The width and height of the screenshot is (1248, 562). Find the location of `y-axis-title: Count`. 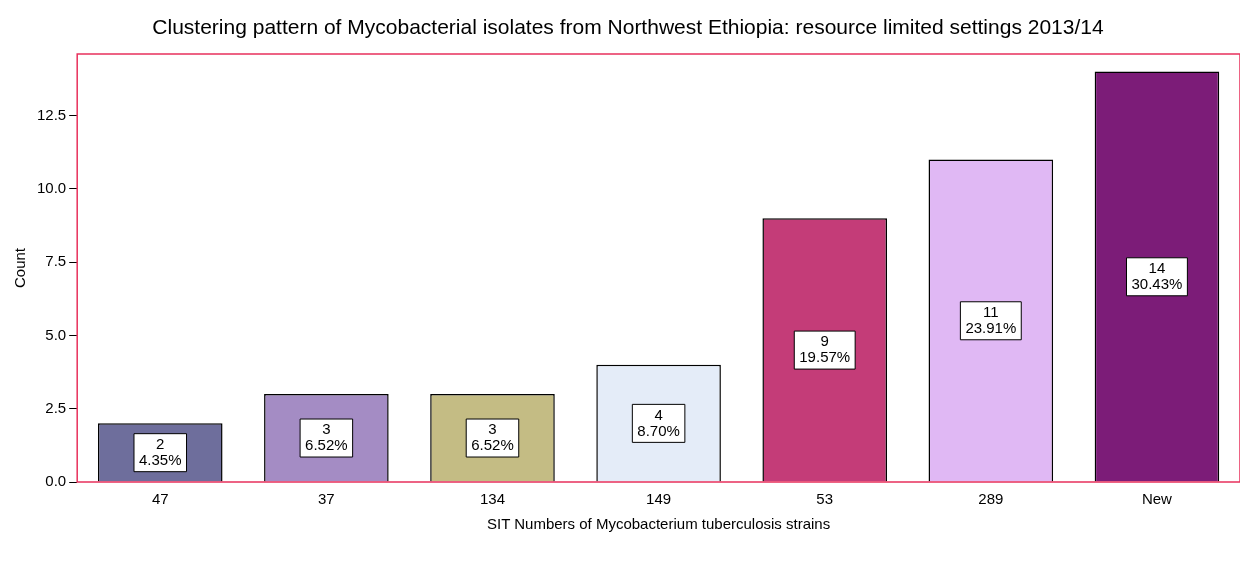

y-axis-title: Count is located at coordinates (20, 268).